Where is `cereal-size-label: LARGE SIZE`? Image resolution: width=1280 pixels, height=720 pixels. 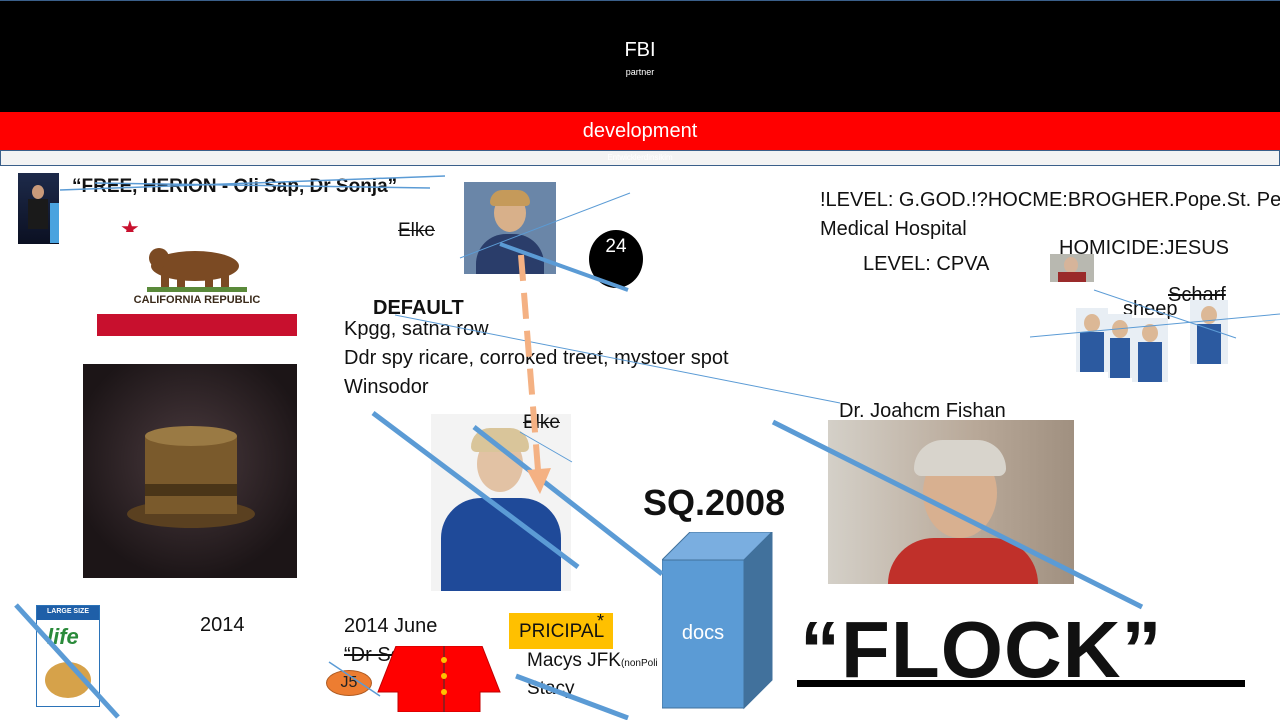
cereal-size-label: LARGE SIZE is located at coordinates (67, 611).